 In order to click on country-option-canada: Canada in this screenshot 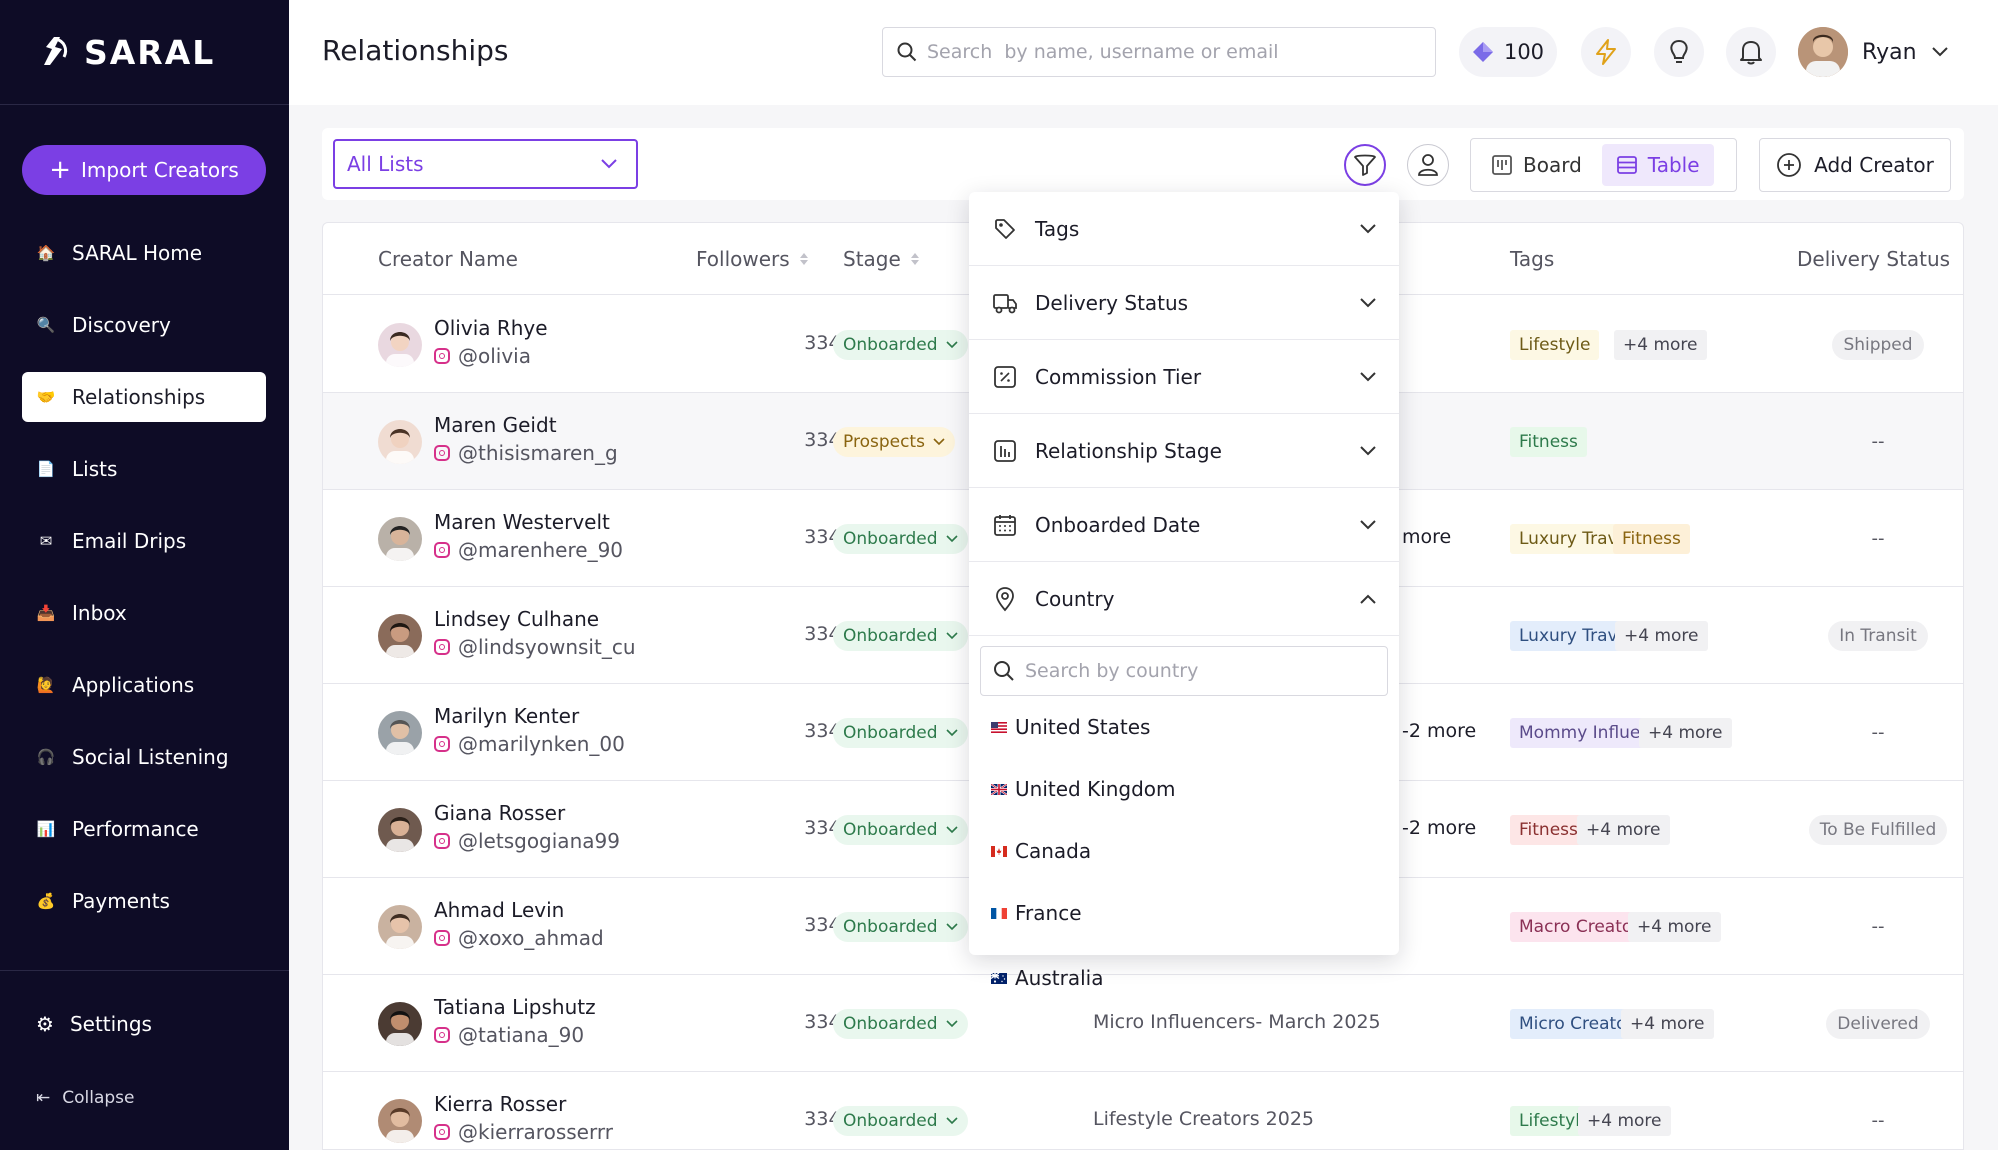, I will do `click(1184, 851)`.